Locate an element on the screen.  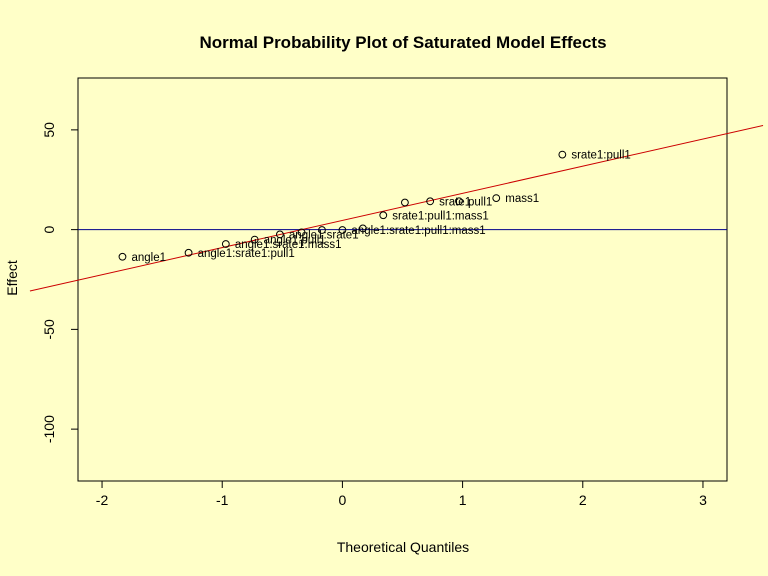
y-tick-label: -100 is located at coordinates (49, 429).